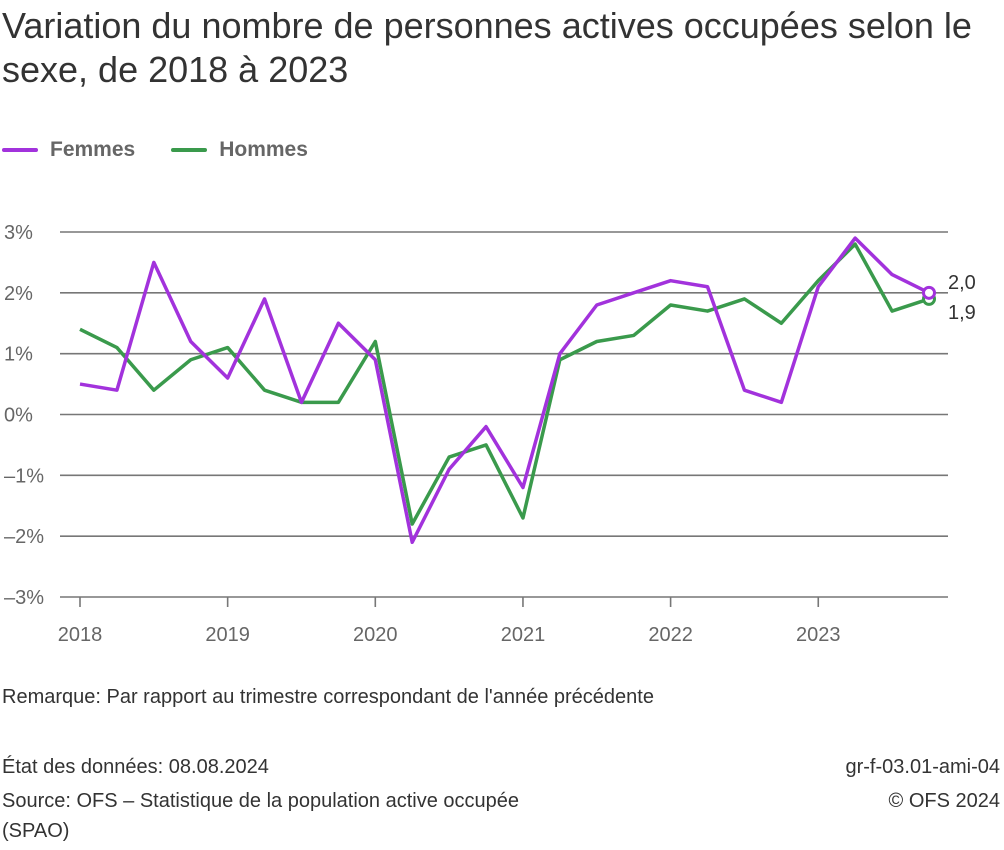  What do you see at coordinates (18, 416) in the screenshot?
I see `y-tick-label: 0%` at bounding box center [18, 416].